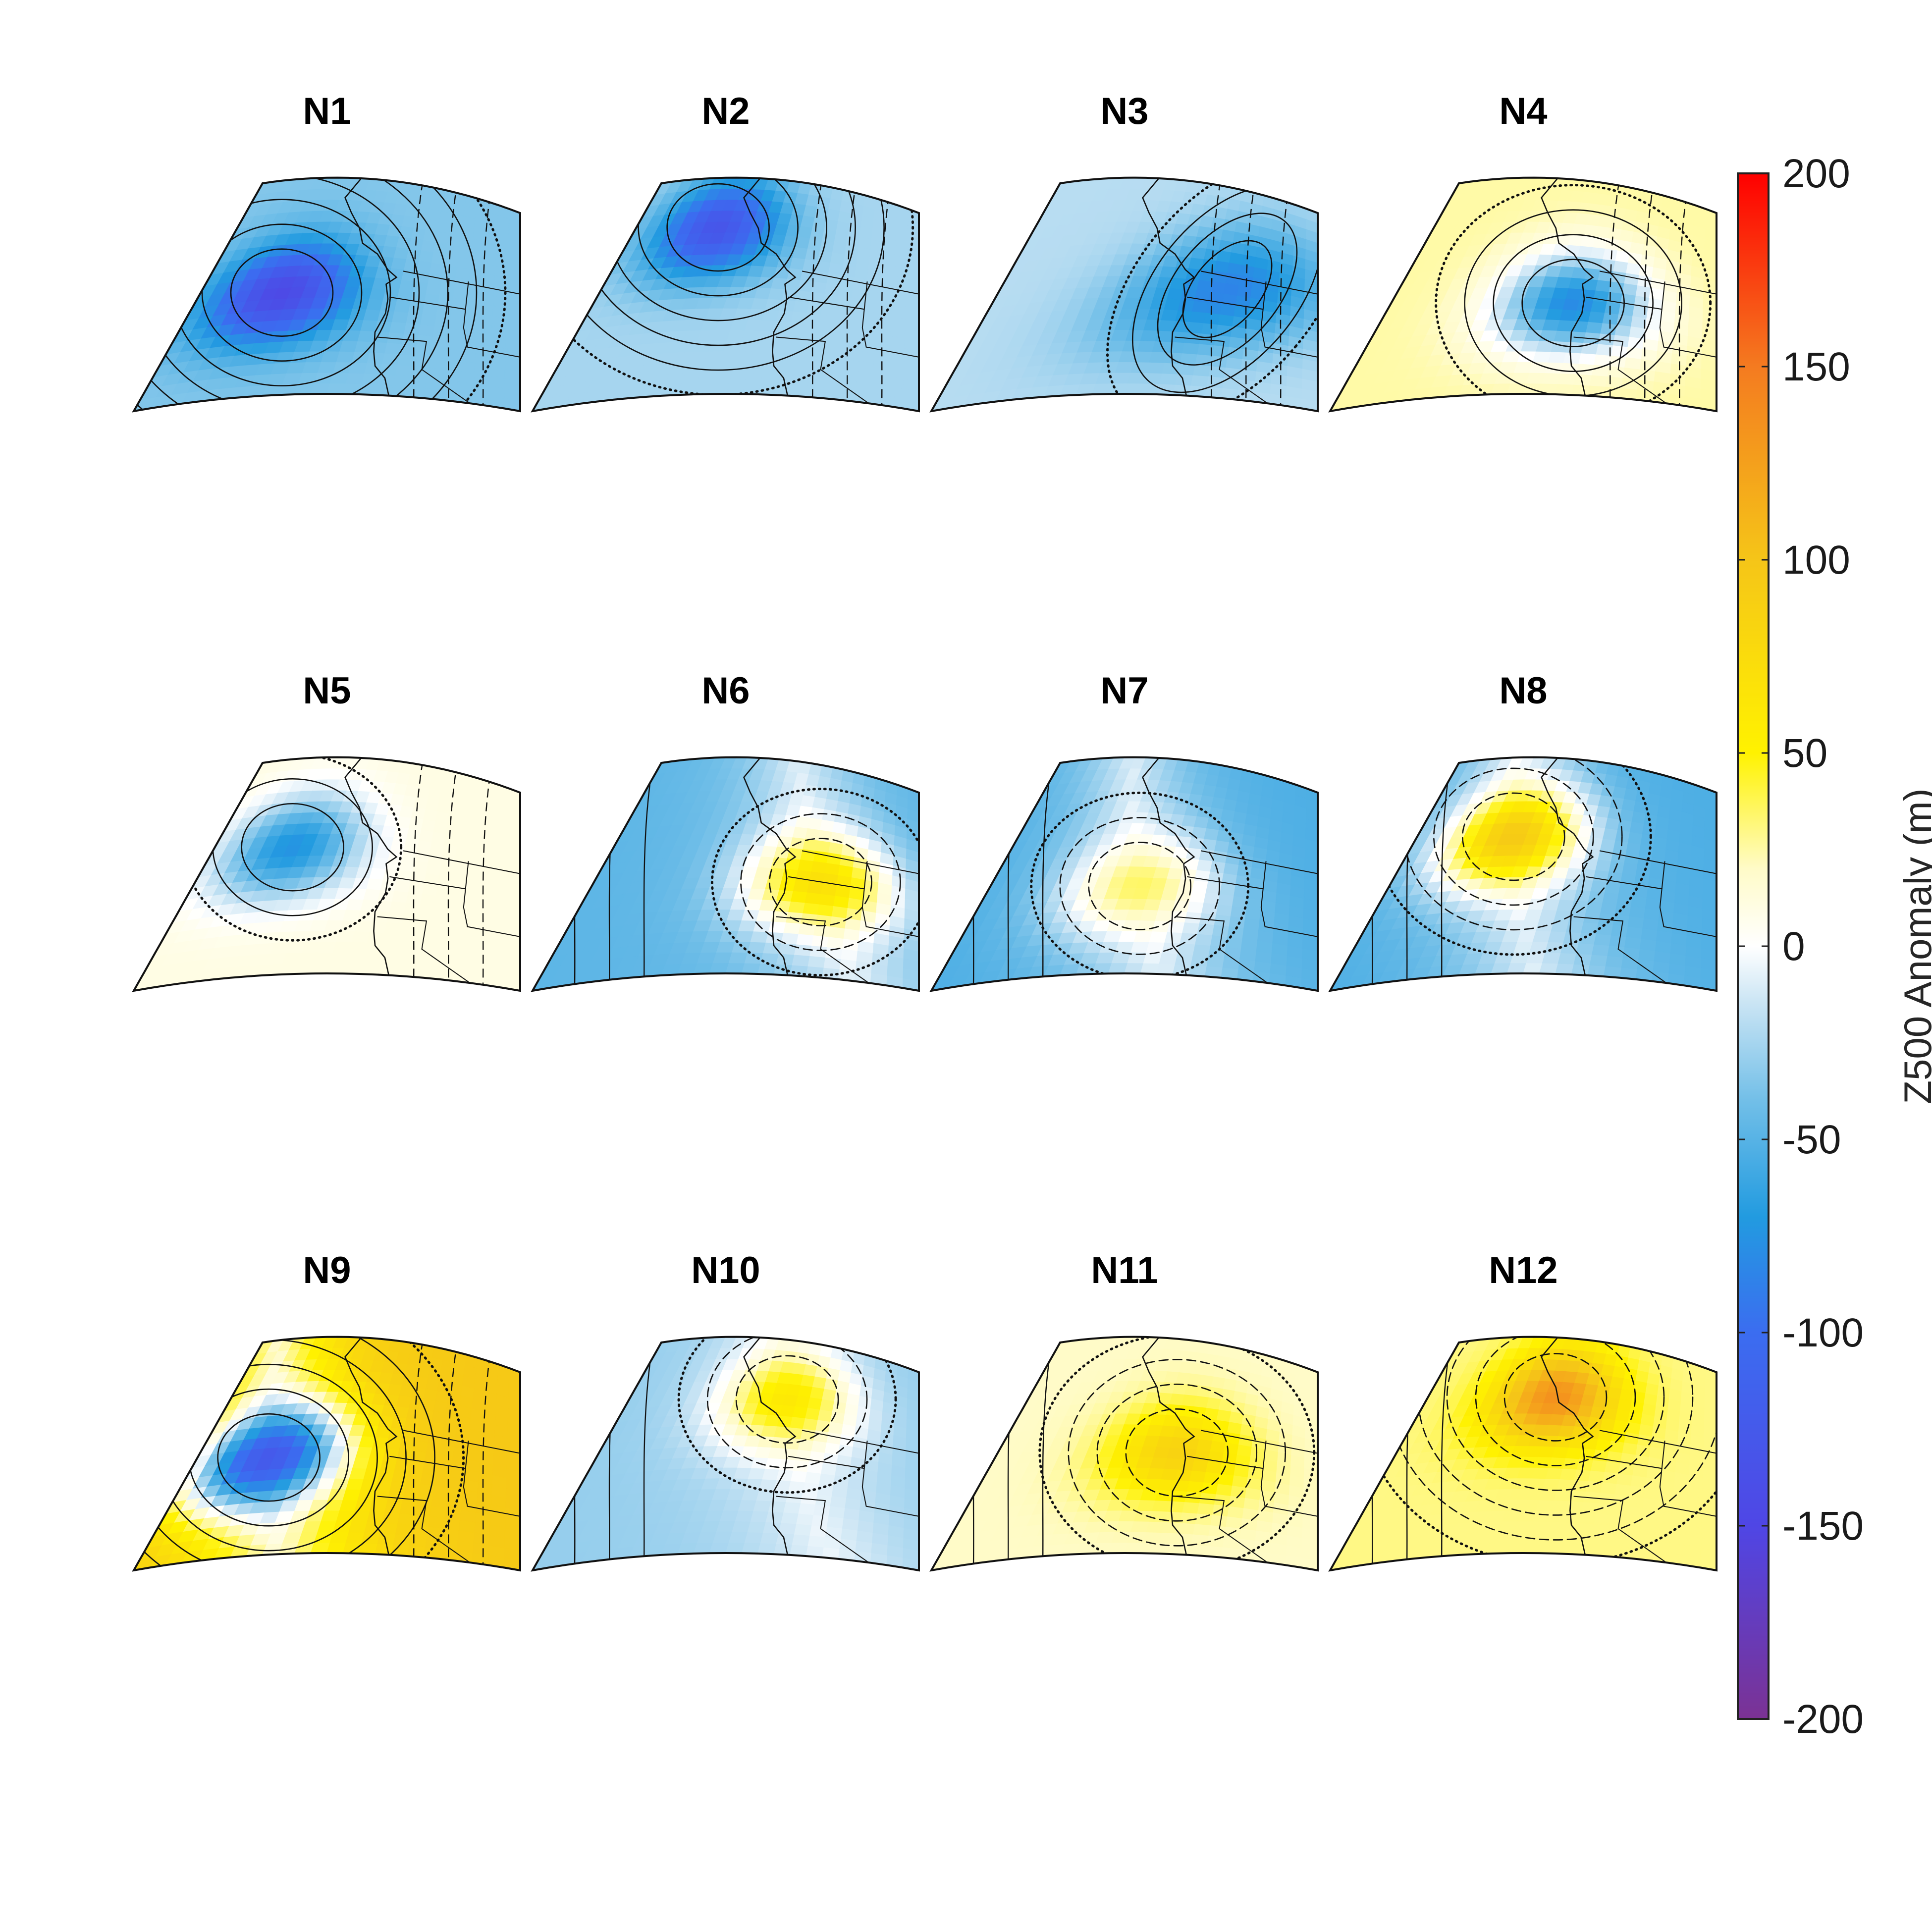 The width and height of the screenshot is (1932, 1932). What do you see at coordinates (1522, 295) in the screenshot?
I see `map-frame` at bounding box center [1522, 295].